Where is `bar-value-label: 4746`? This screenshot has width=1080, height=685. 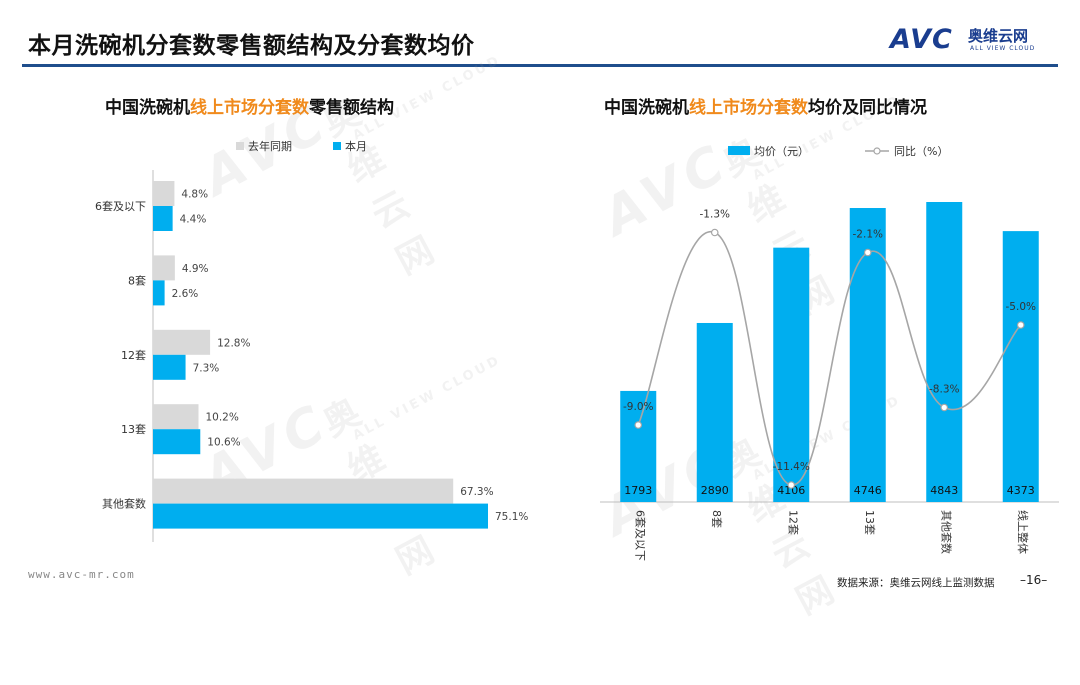
bar-value-label: 4746 is located at coordinates (868, 490).